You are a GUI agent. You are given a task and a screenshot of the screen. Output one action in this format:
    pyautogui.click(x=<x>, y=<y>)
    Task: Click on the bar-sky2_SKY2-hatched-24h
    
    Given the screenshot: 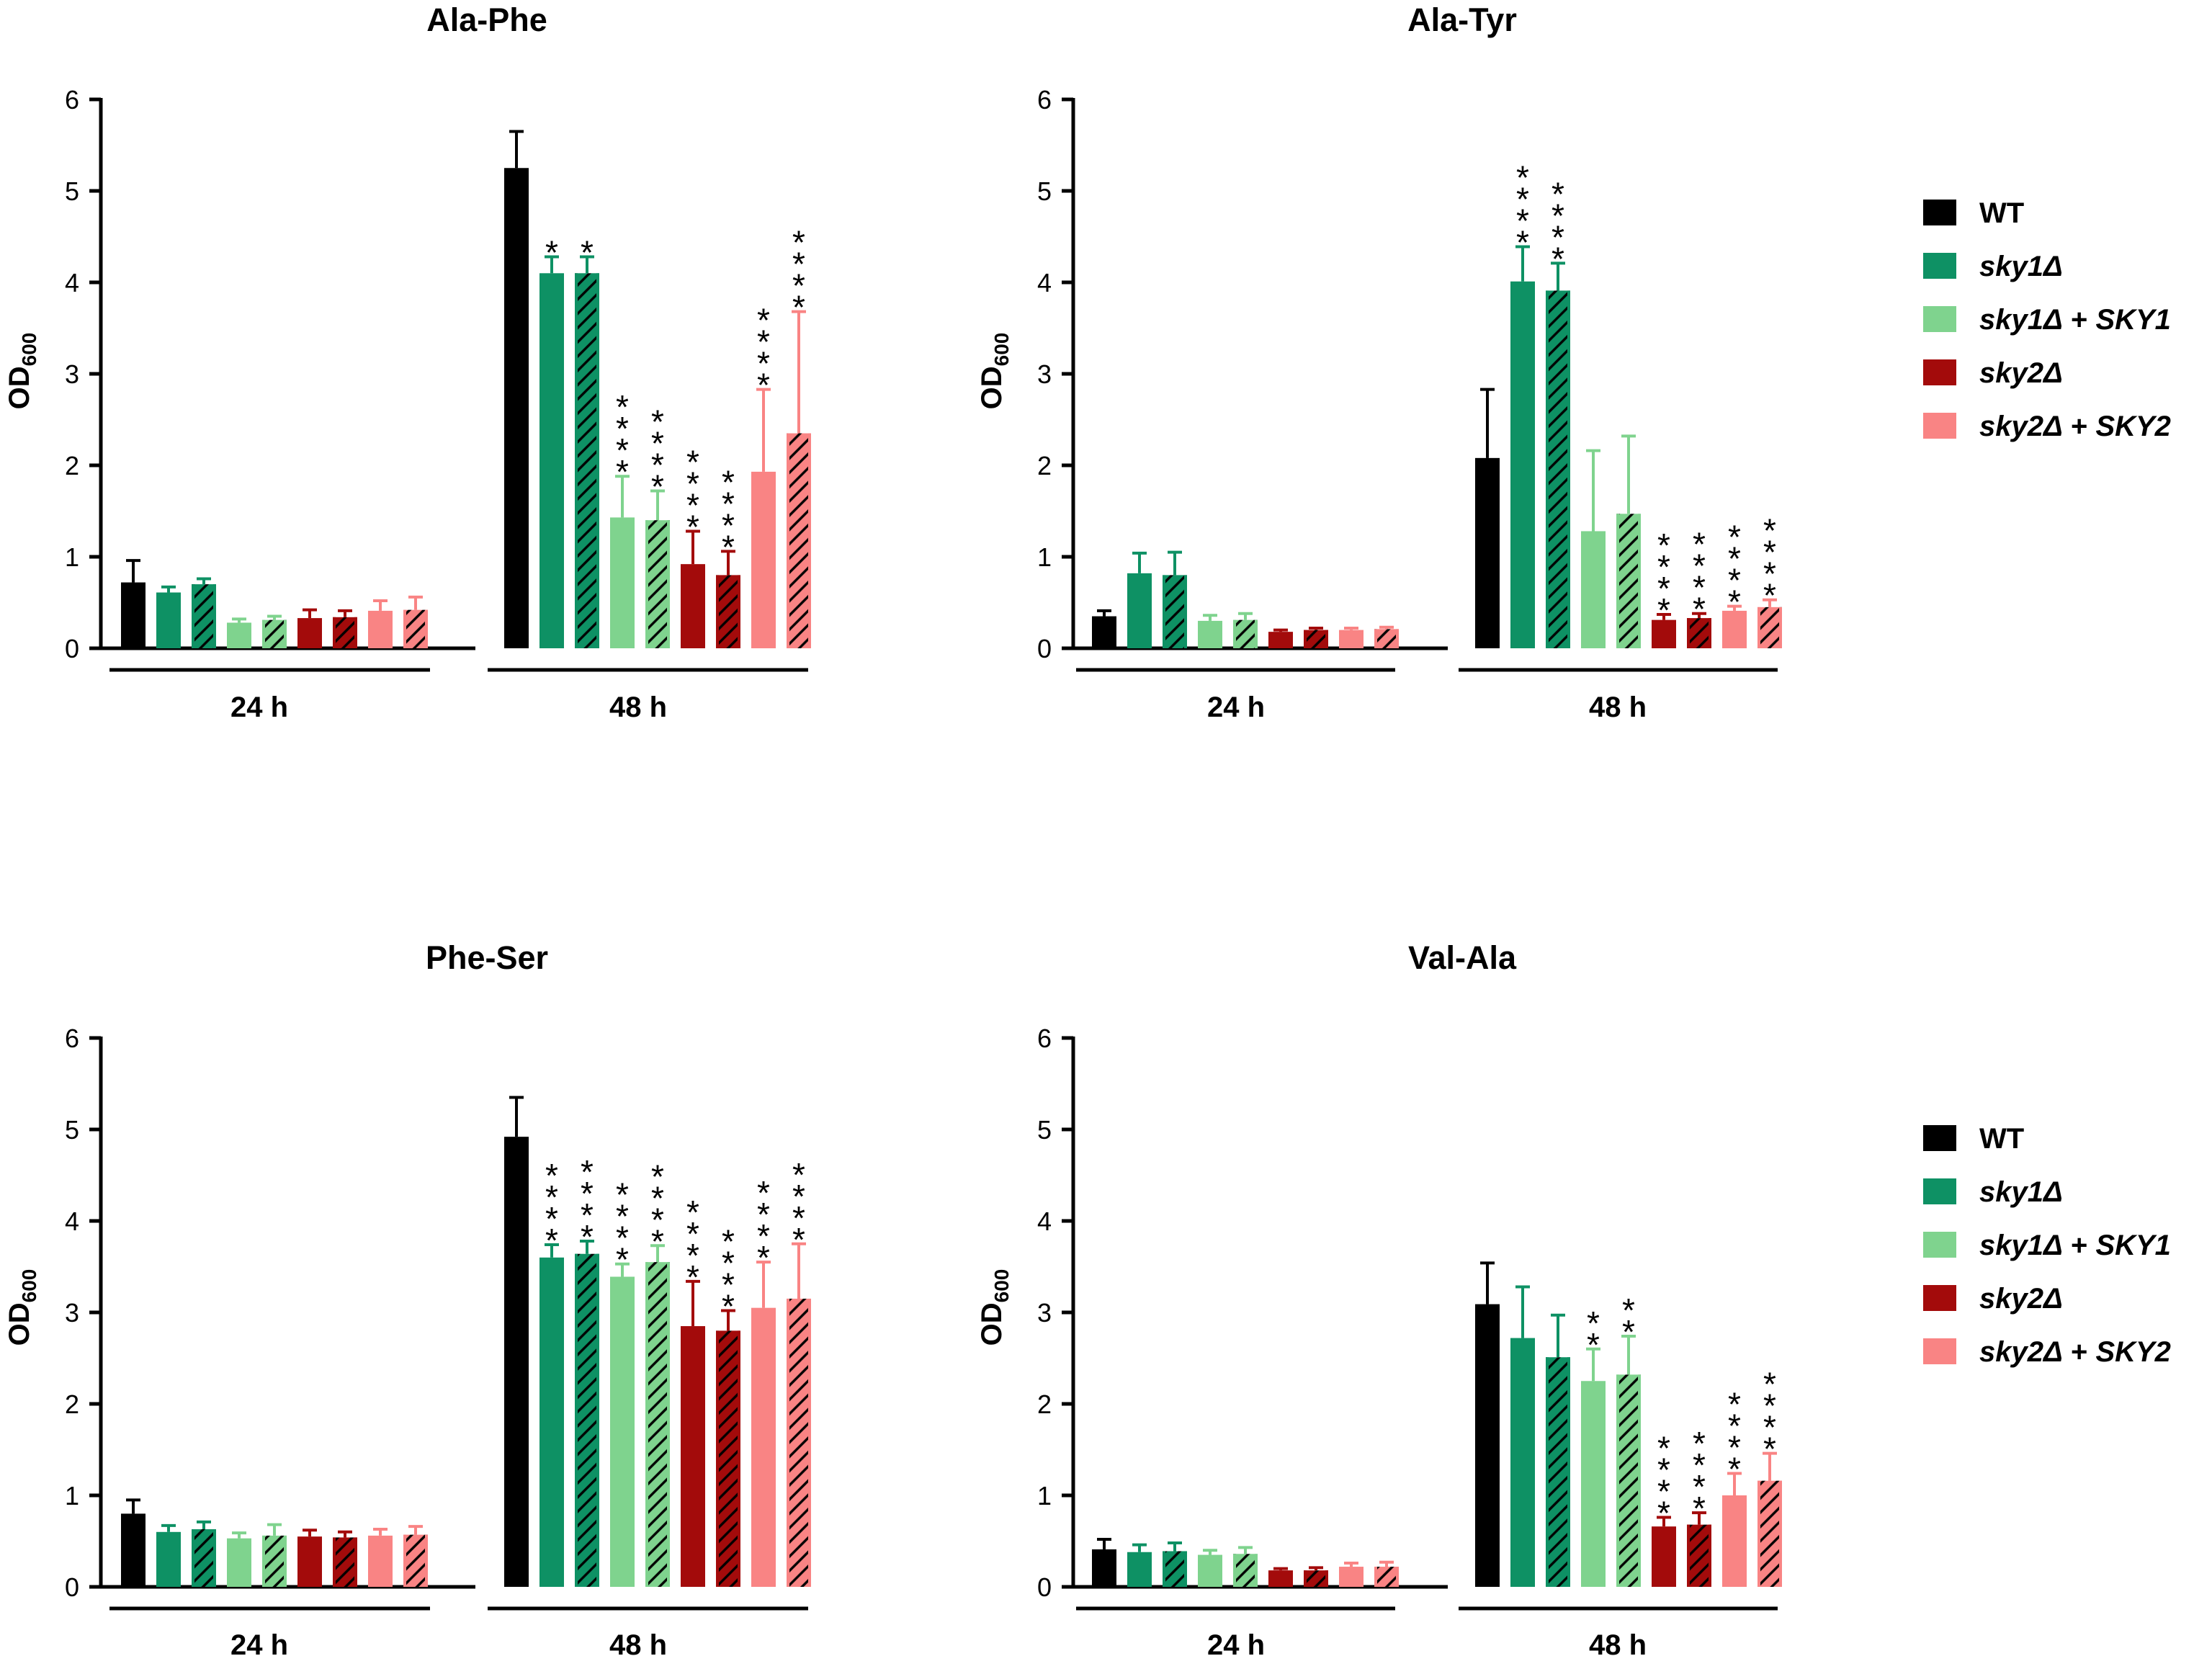 What is the action you would take?
    pyautogui.click(x=1386, y=638)
    